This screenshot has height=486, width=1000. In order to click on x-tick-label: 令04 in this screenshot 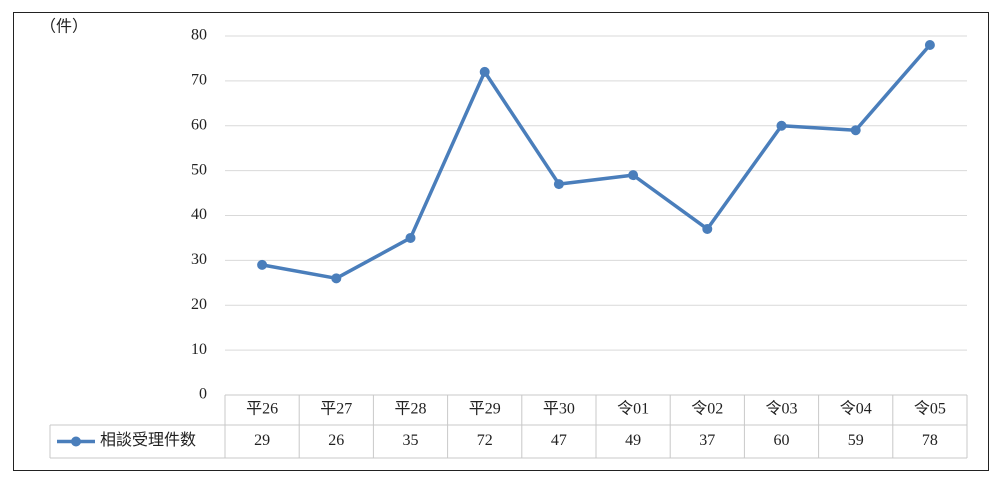, I will do `click(856, 409)`.